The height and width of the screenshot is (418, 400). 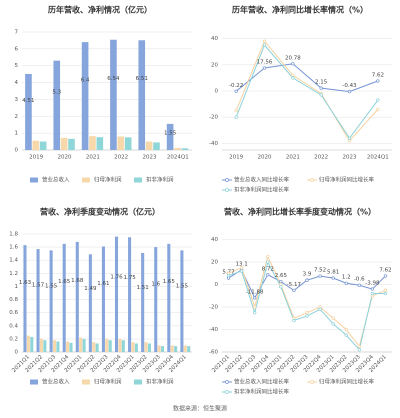 What do you see at coordinates (13, 300) in the screenshot?
I see `y-tick-label: 0.8` at bounding box center [13, 300].